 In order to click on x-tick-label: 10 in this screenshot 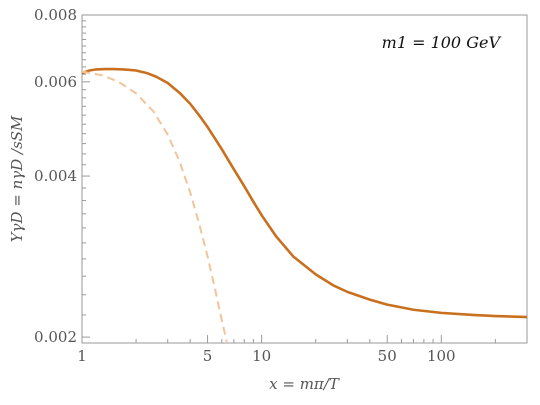, I will do `click(261, 356)`.